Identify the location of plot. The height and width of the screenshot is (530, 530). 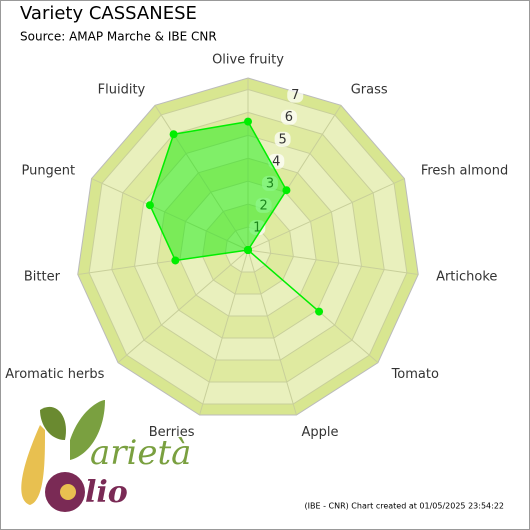
(234, 216).